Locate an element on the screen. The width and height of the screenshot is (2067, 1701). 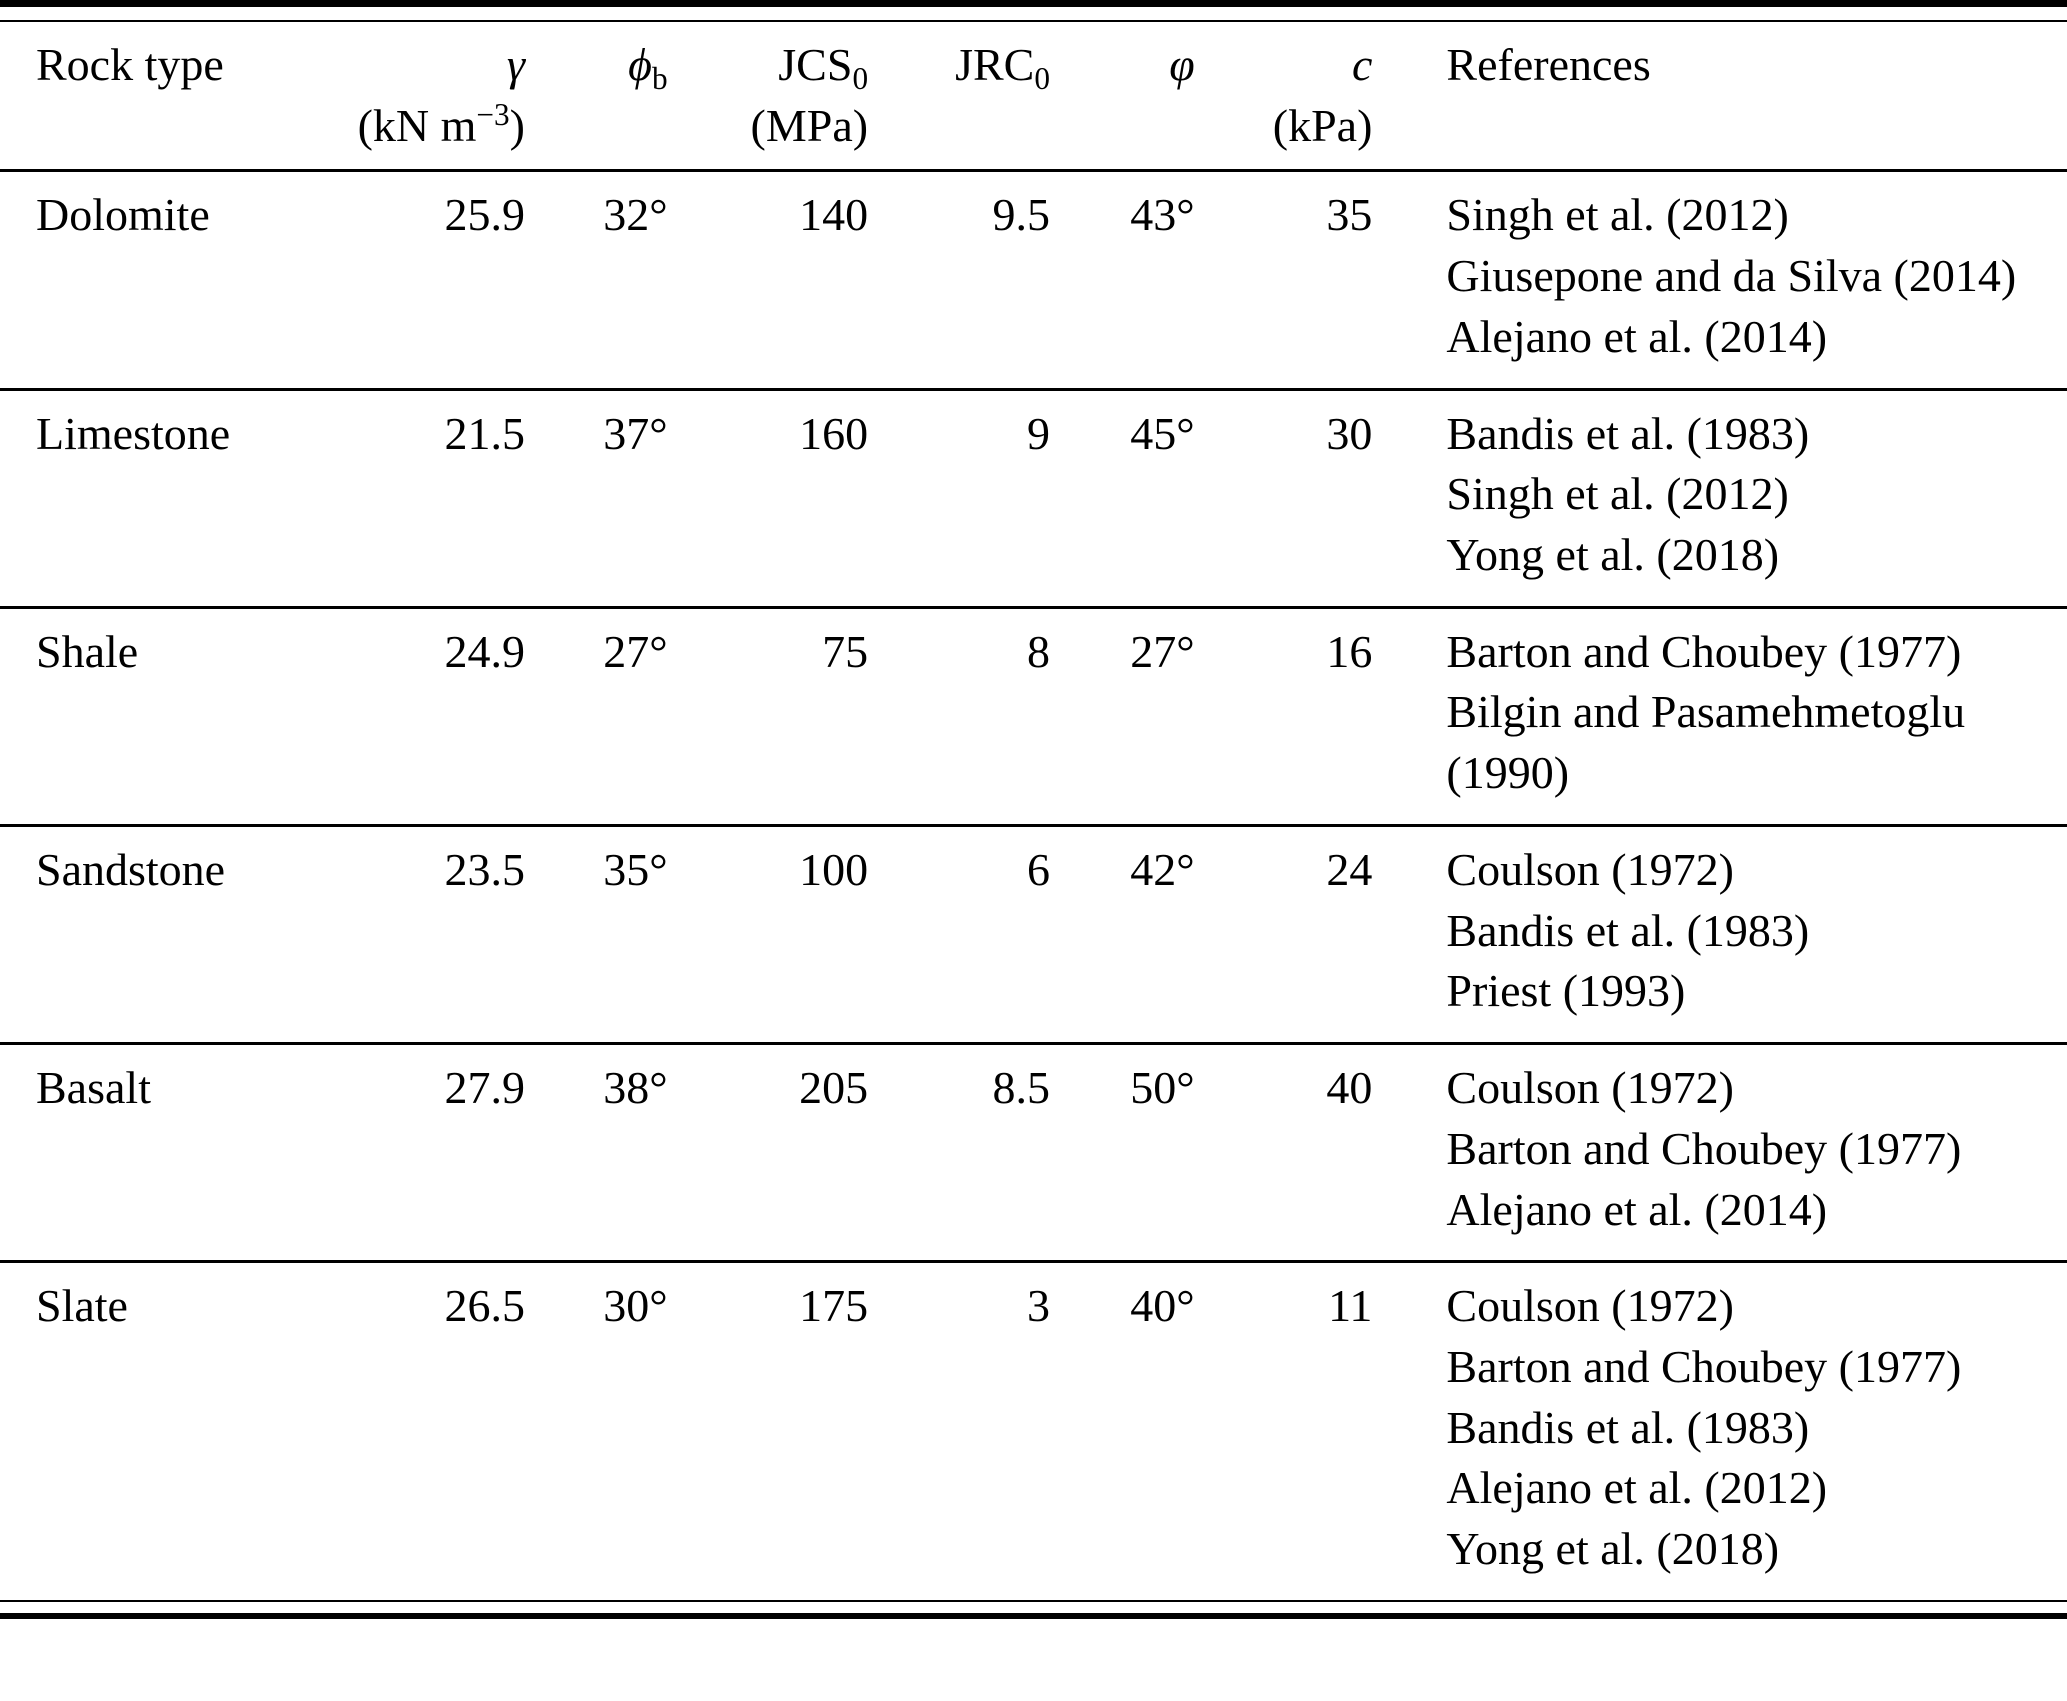
jcs0-label: JCS0 is located at coordinates (823, 67).